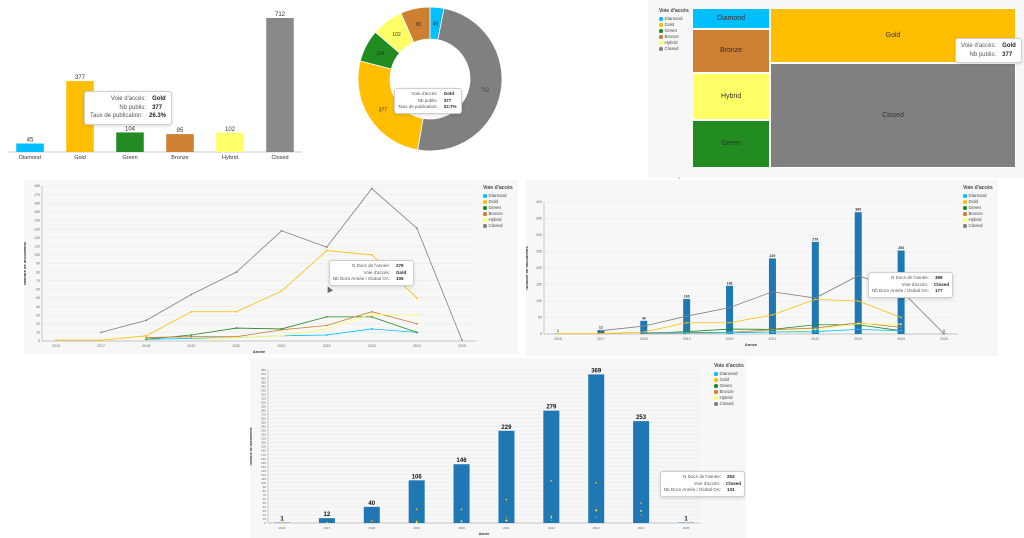 This screenshot has height=538, width=1024. I want to click on combo-bar, so click(601, 332).